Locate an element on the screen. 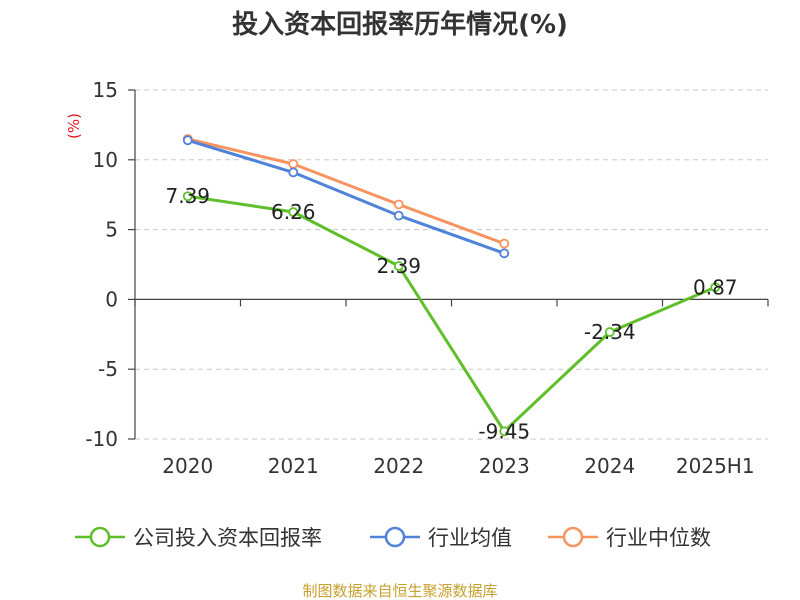 This screenshot has width=800, height=600. data-label: 0.87 is located at coordinates (715, 287).